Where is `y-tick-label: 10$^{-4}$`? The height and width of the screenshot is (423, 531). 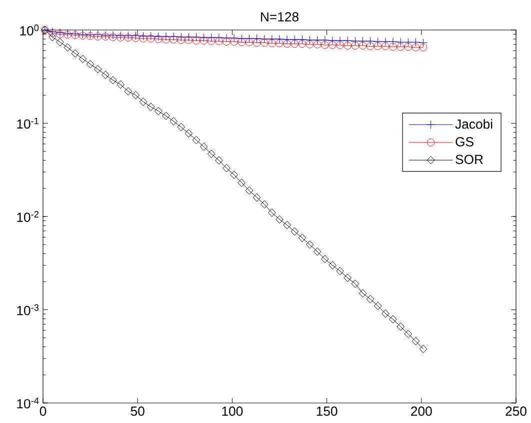 y-tick-label: 10$^{-4}$ is located at coordinates (28, 403).